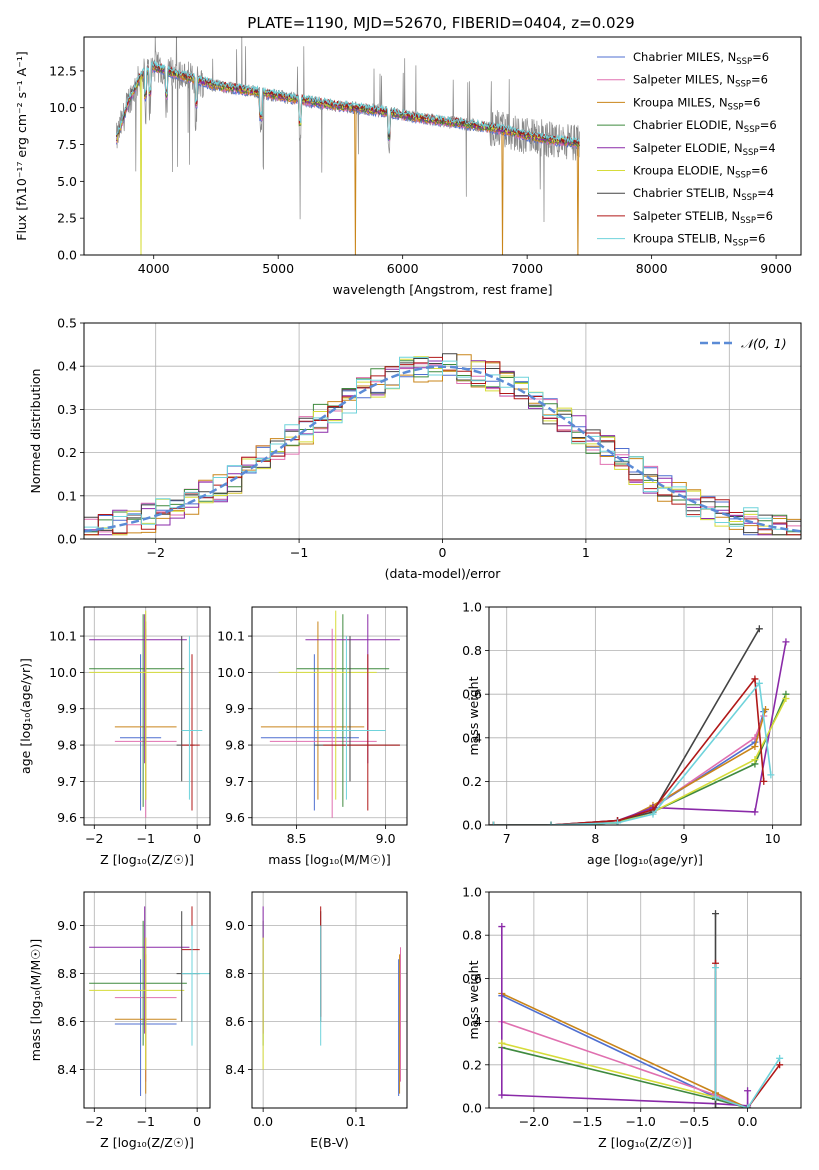 This screenshot has height=1170, width=819. Describe the element at coordinates (747, 1037) in the screenshot. I see `weight-line-kroupa-stelib` at that location.